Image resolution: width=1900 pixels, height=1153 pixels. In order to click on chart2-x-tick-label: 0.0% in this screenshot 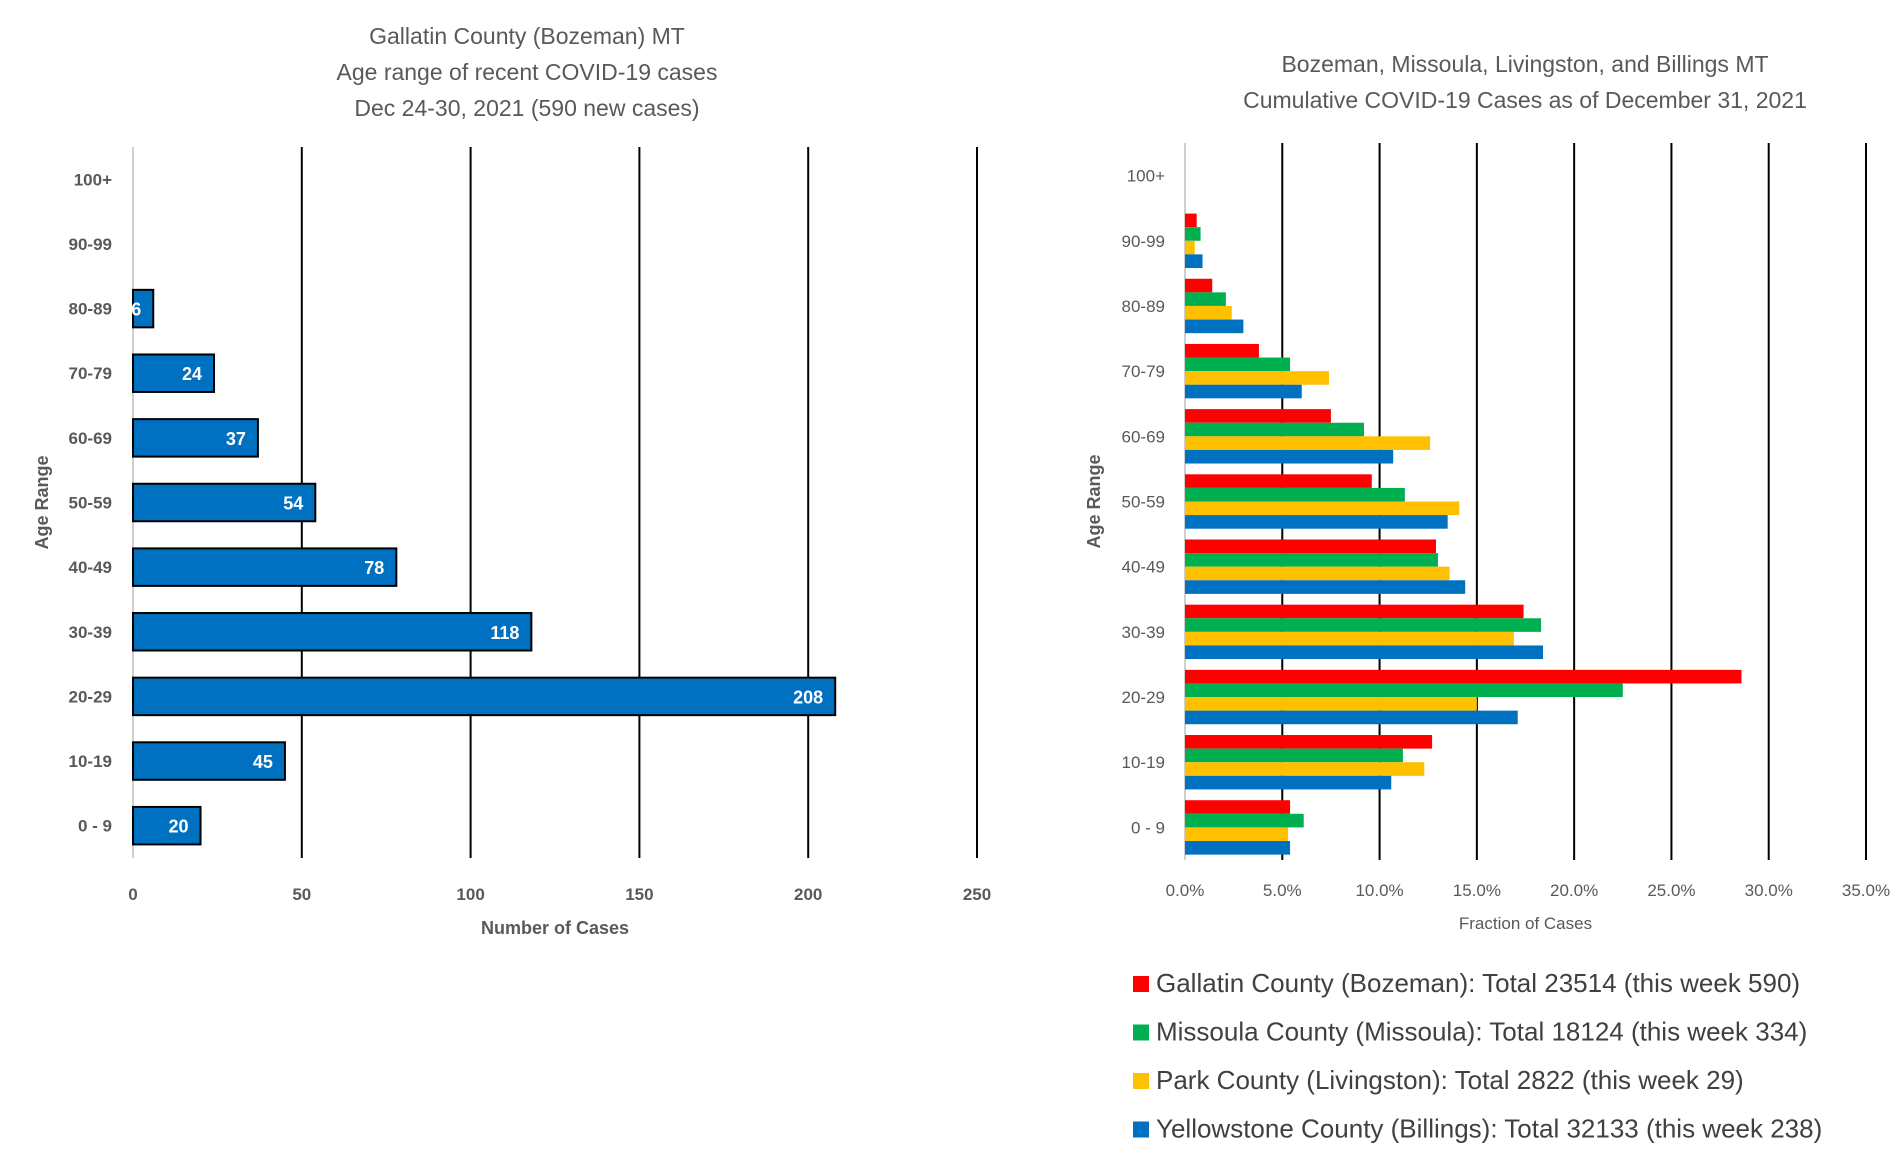, I will do `click(1185, 890)`.